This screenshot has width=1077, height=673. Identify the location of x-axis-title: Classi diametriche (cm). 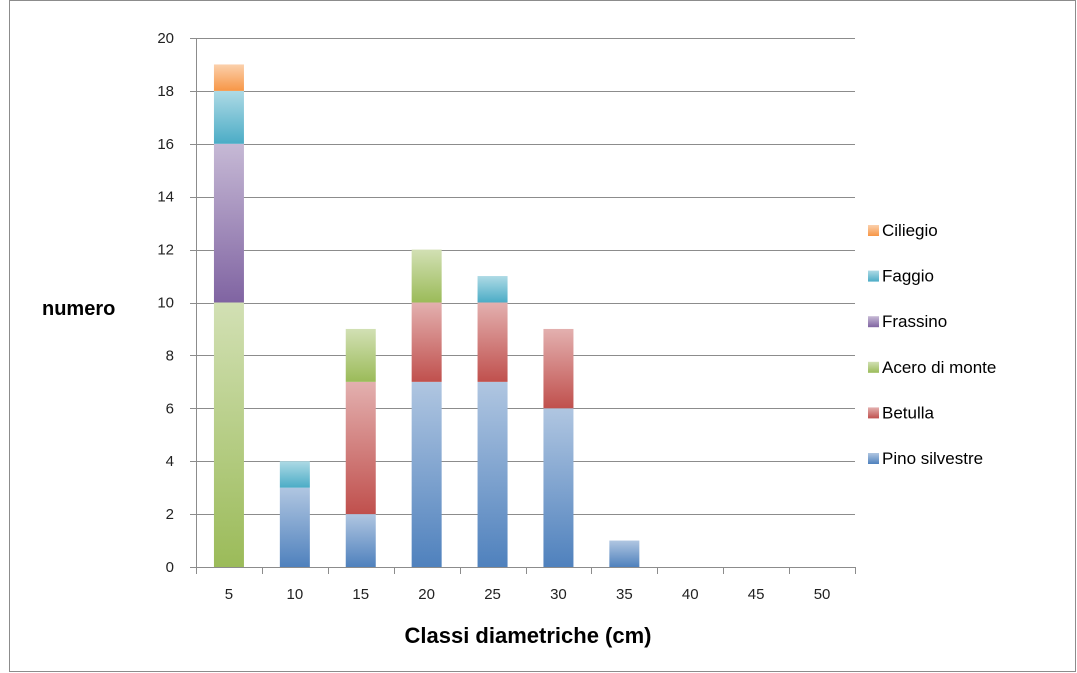
(528, 635).